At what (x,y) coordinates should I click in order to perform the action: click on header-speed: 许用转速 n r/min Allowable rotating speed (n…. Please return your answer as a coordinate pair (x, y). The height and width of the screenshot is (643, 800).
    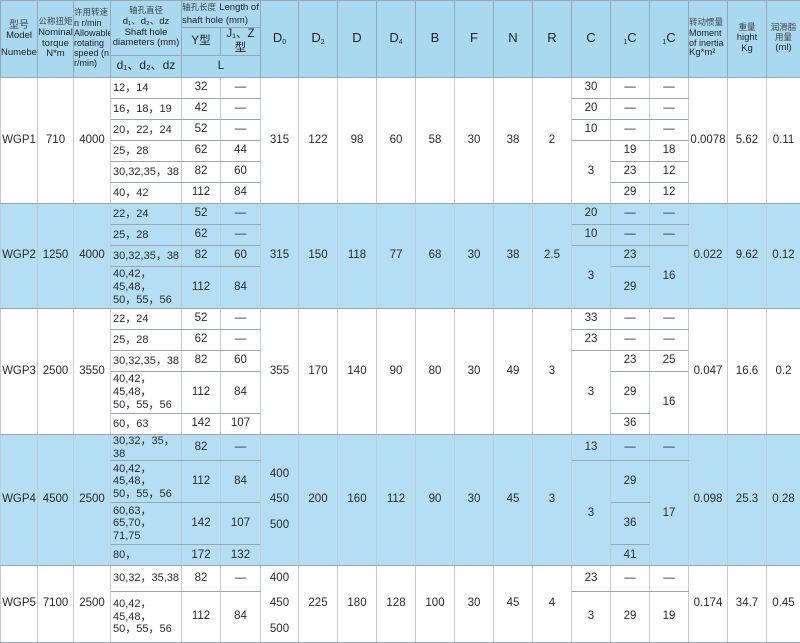
    Looking at the image, I should click on (92, 39).